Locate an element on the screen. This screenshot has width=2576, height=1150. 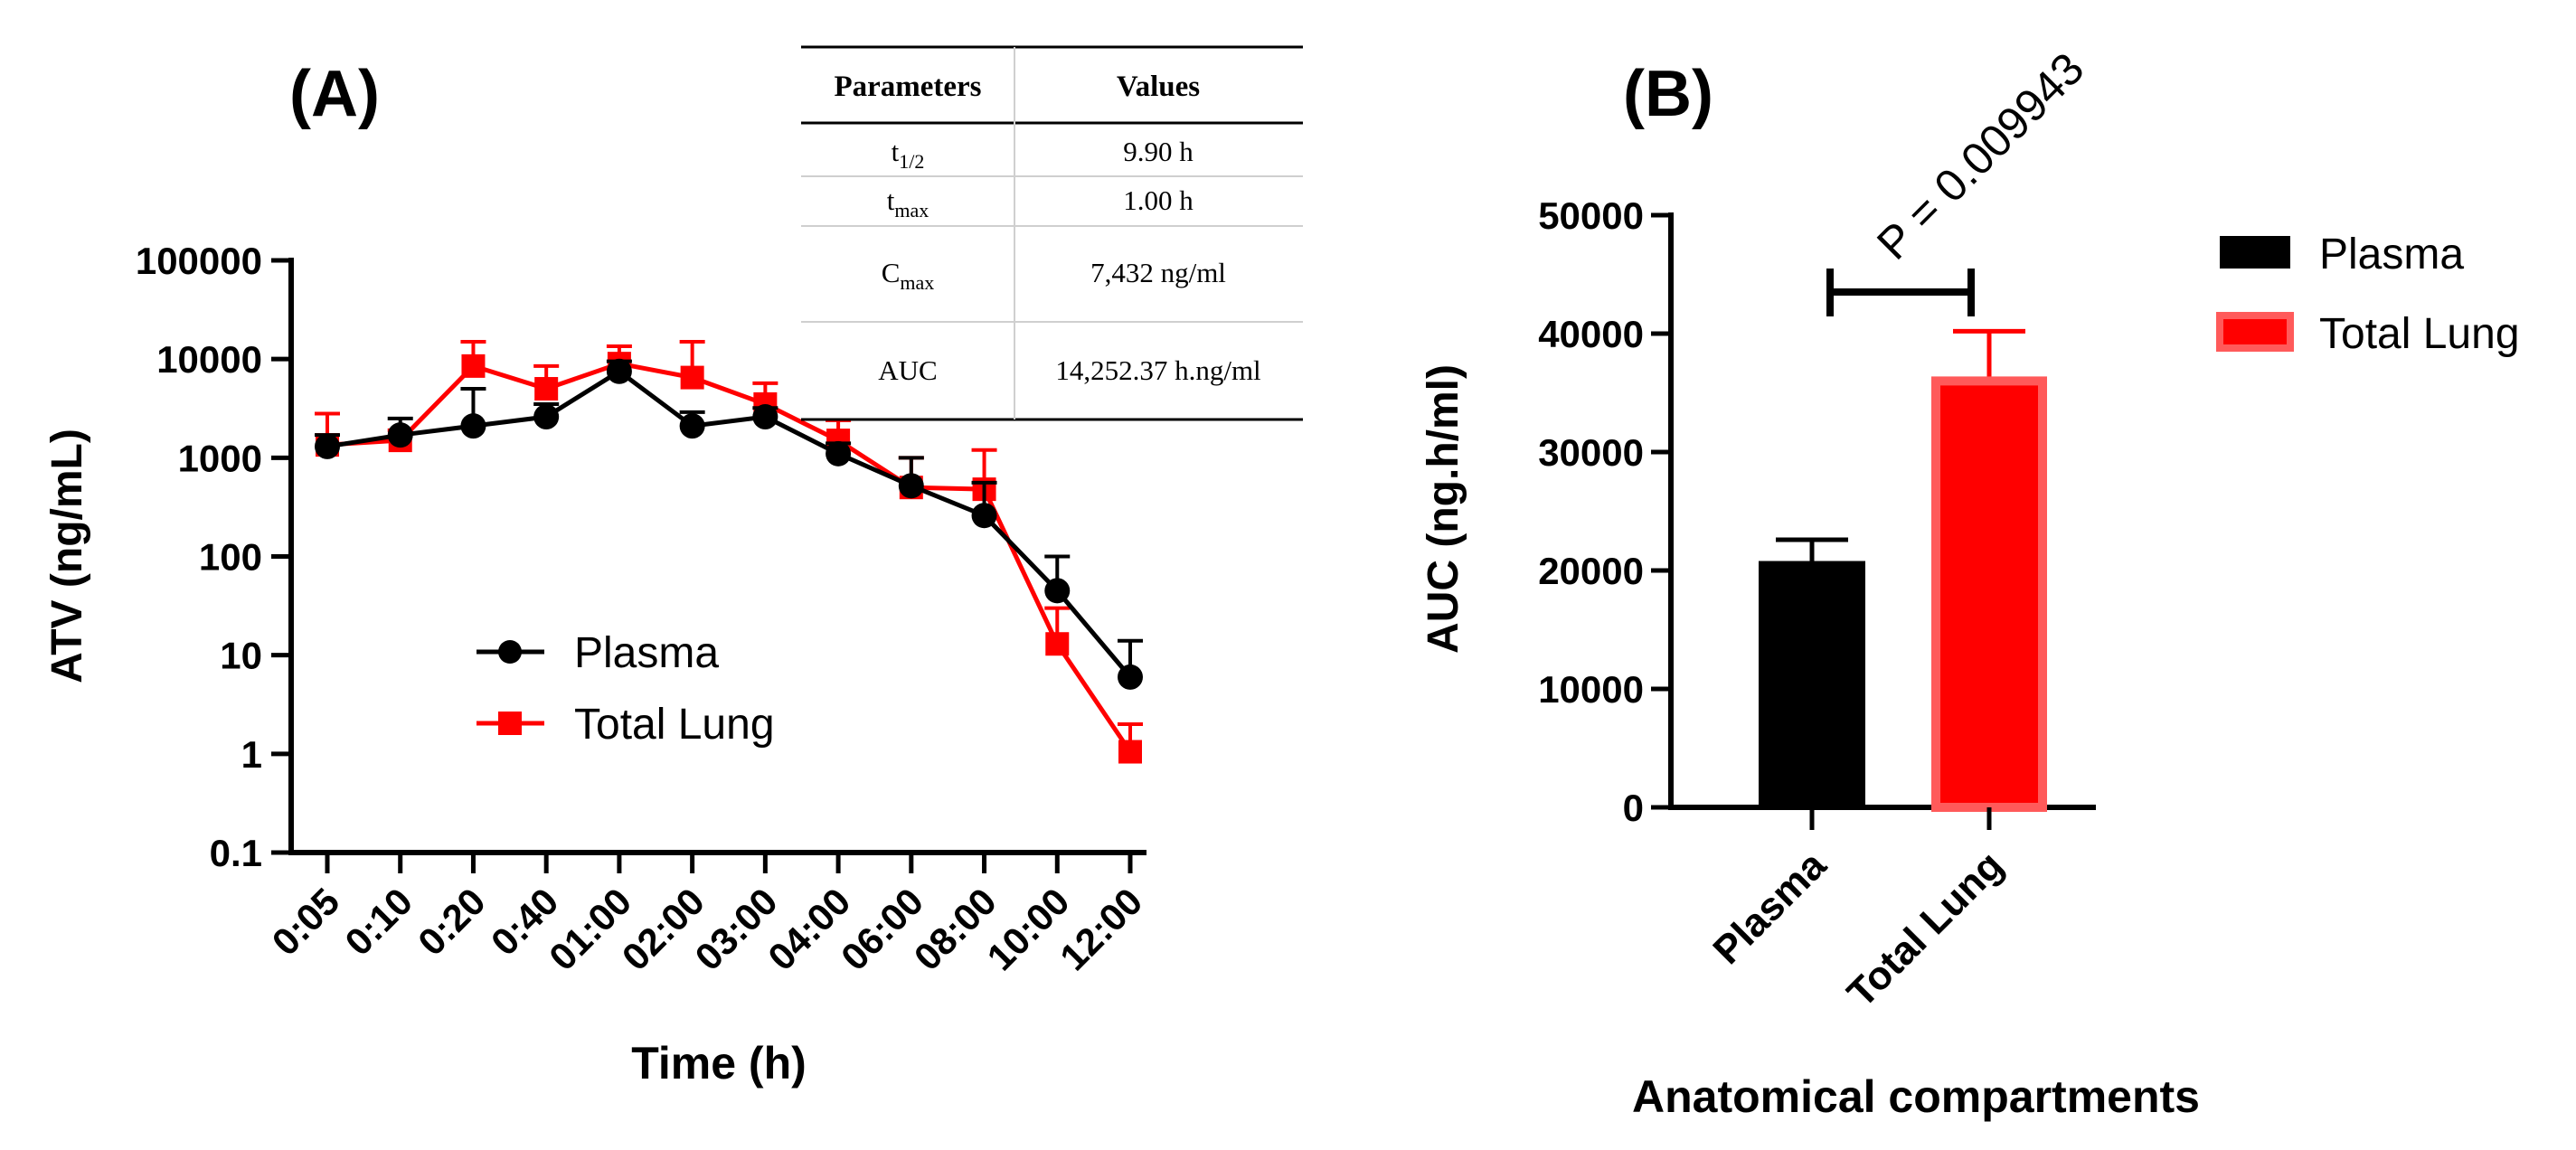
bar-group-total-lung: Total Lung is located at coordinates (1943, 672).